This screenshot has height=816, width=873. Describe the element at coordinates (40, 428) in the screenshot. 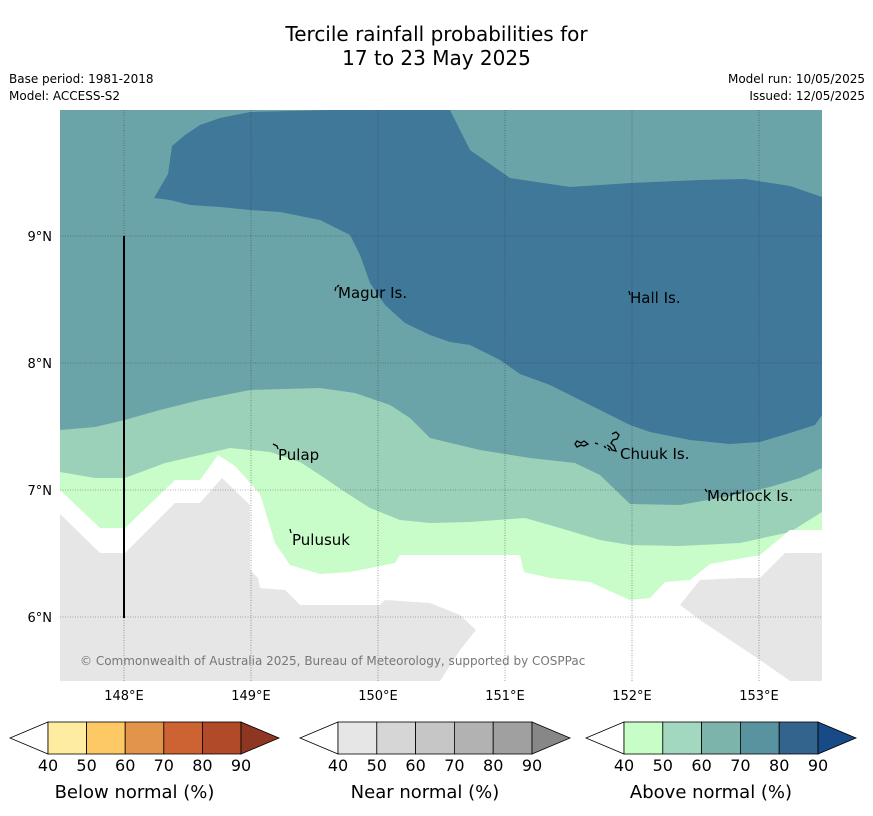

I see `latitude-ticks: 9°N 8°N 7°N 6°N` at that location.